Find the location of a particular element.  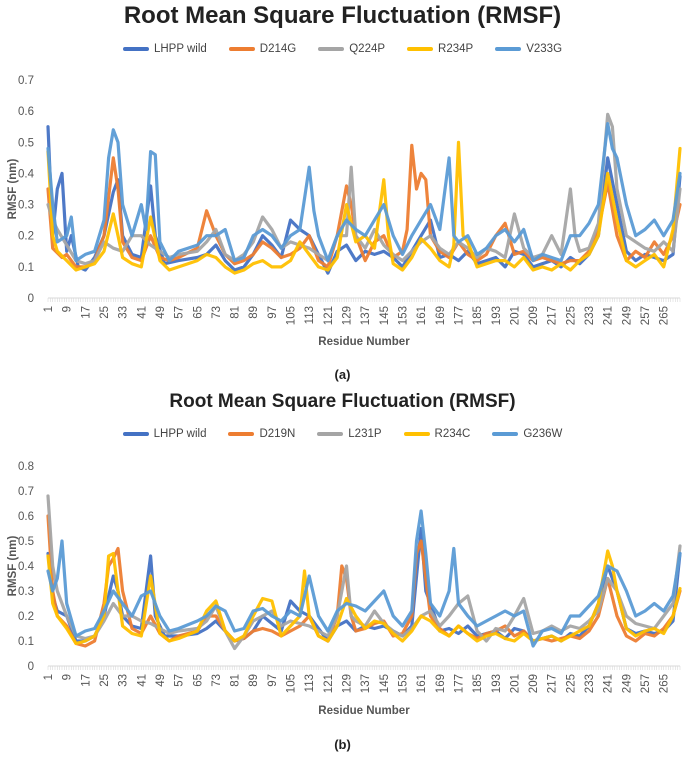

legend-label: L231P is located at coordinates (365, 434).